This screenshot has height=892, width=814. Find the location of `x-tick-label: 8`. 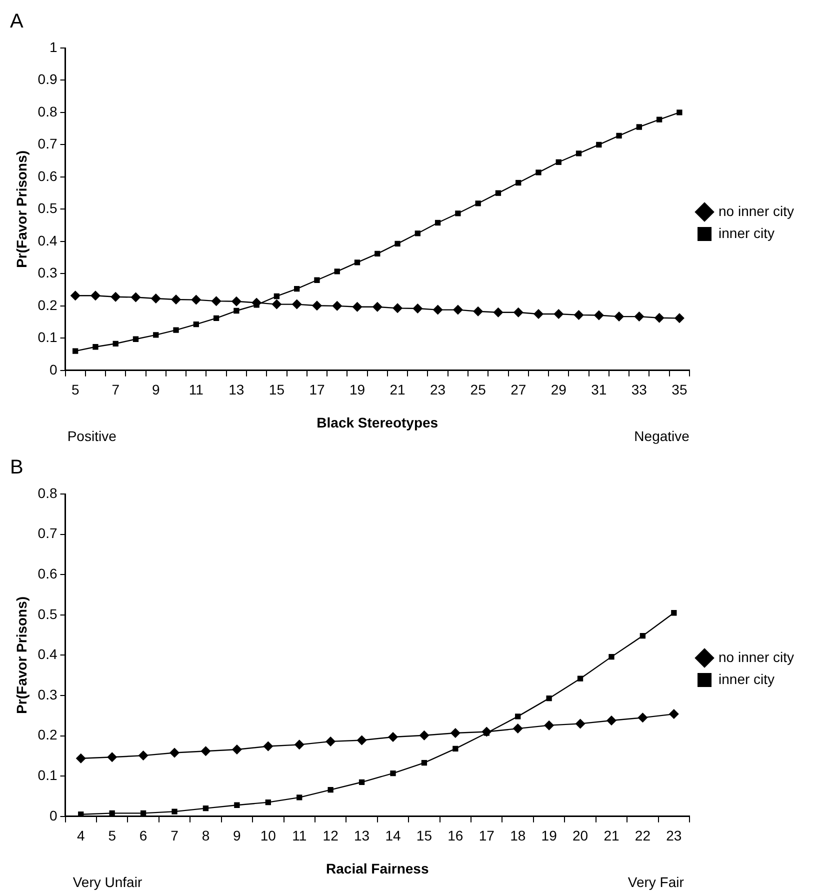

x-tick-label: 8 is located at coordinates (206, 836).